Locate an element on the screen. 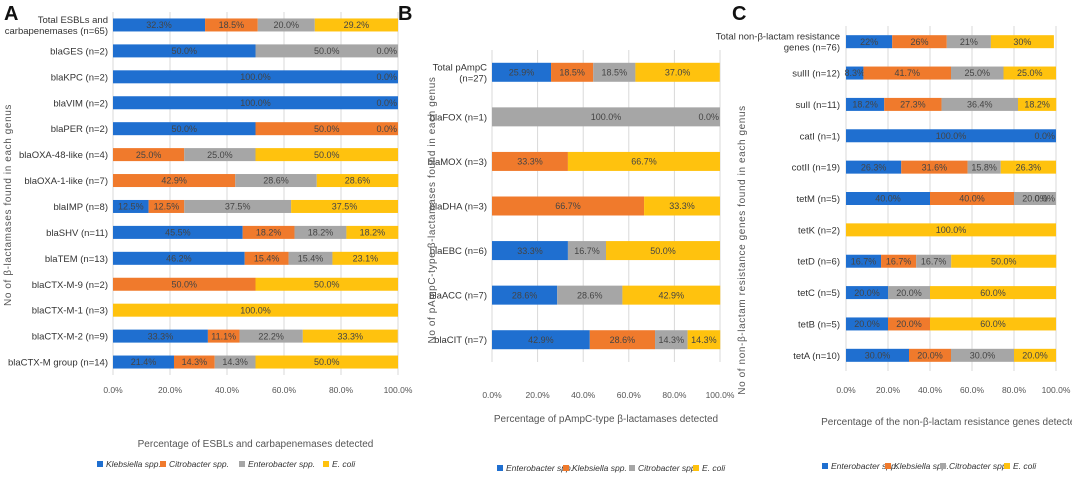 This screenshot has height=481, width=1072. data-label: 0.0% is located at coordinates (1044, 199).